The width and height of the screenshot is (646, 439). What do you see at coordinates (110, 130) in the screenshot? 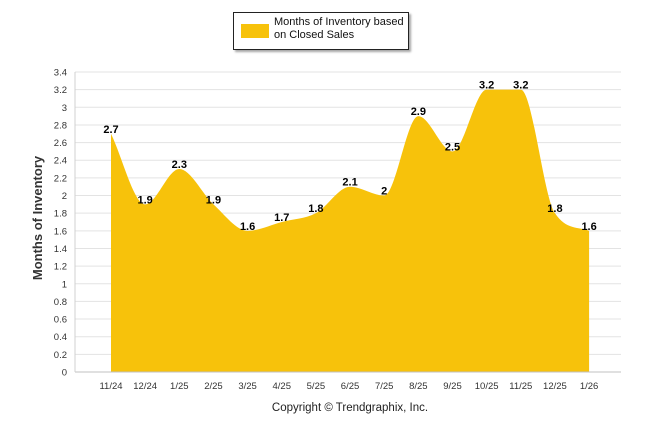
I see `data-label: 2.7` at bounding box center [110, 130].